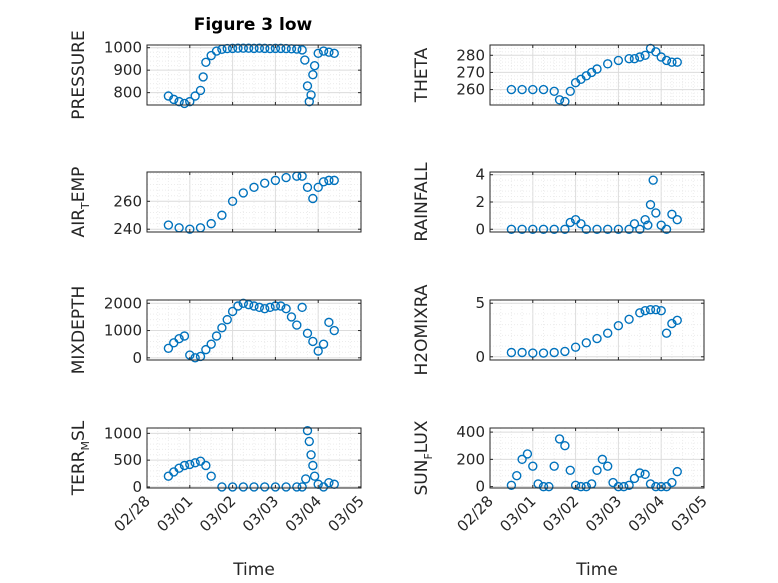 This screenshot has height=583, width=778. Describe the element at coordinates (422, 329) in the screenshot. I see `y-axis-label-6: H2OMIXRA` at that location.